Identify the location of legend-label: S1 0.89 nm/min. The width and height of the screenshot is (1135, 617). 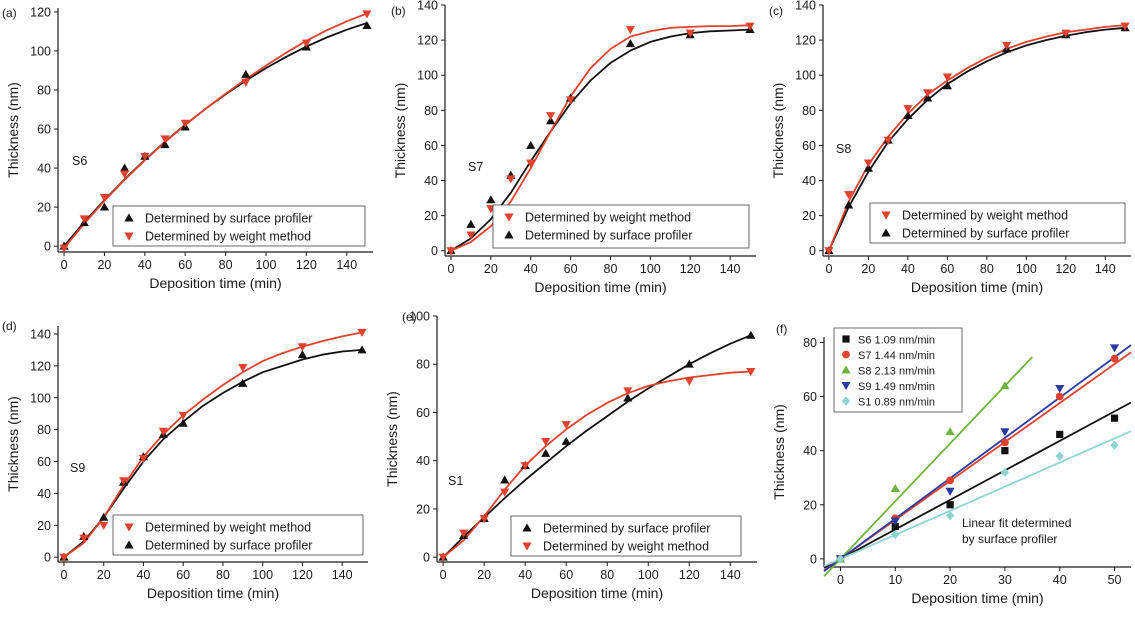
(896, 403).